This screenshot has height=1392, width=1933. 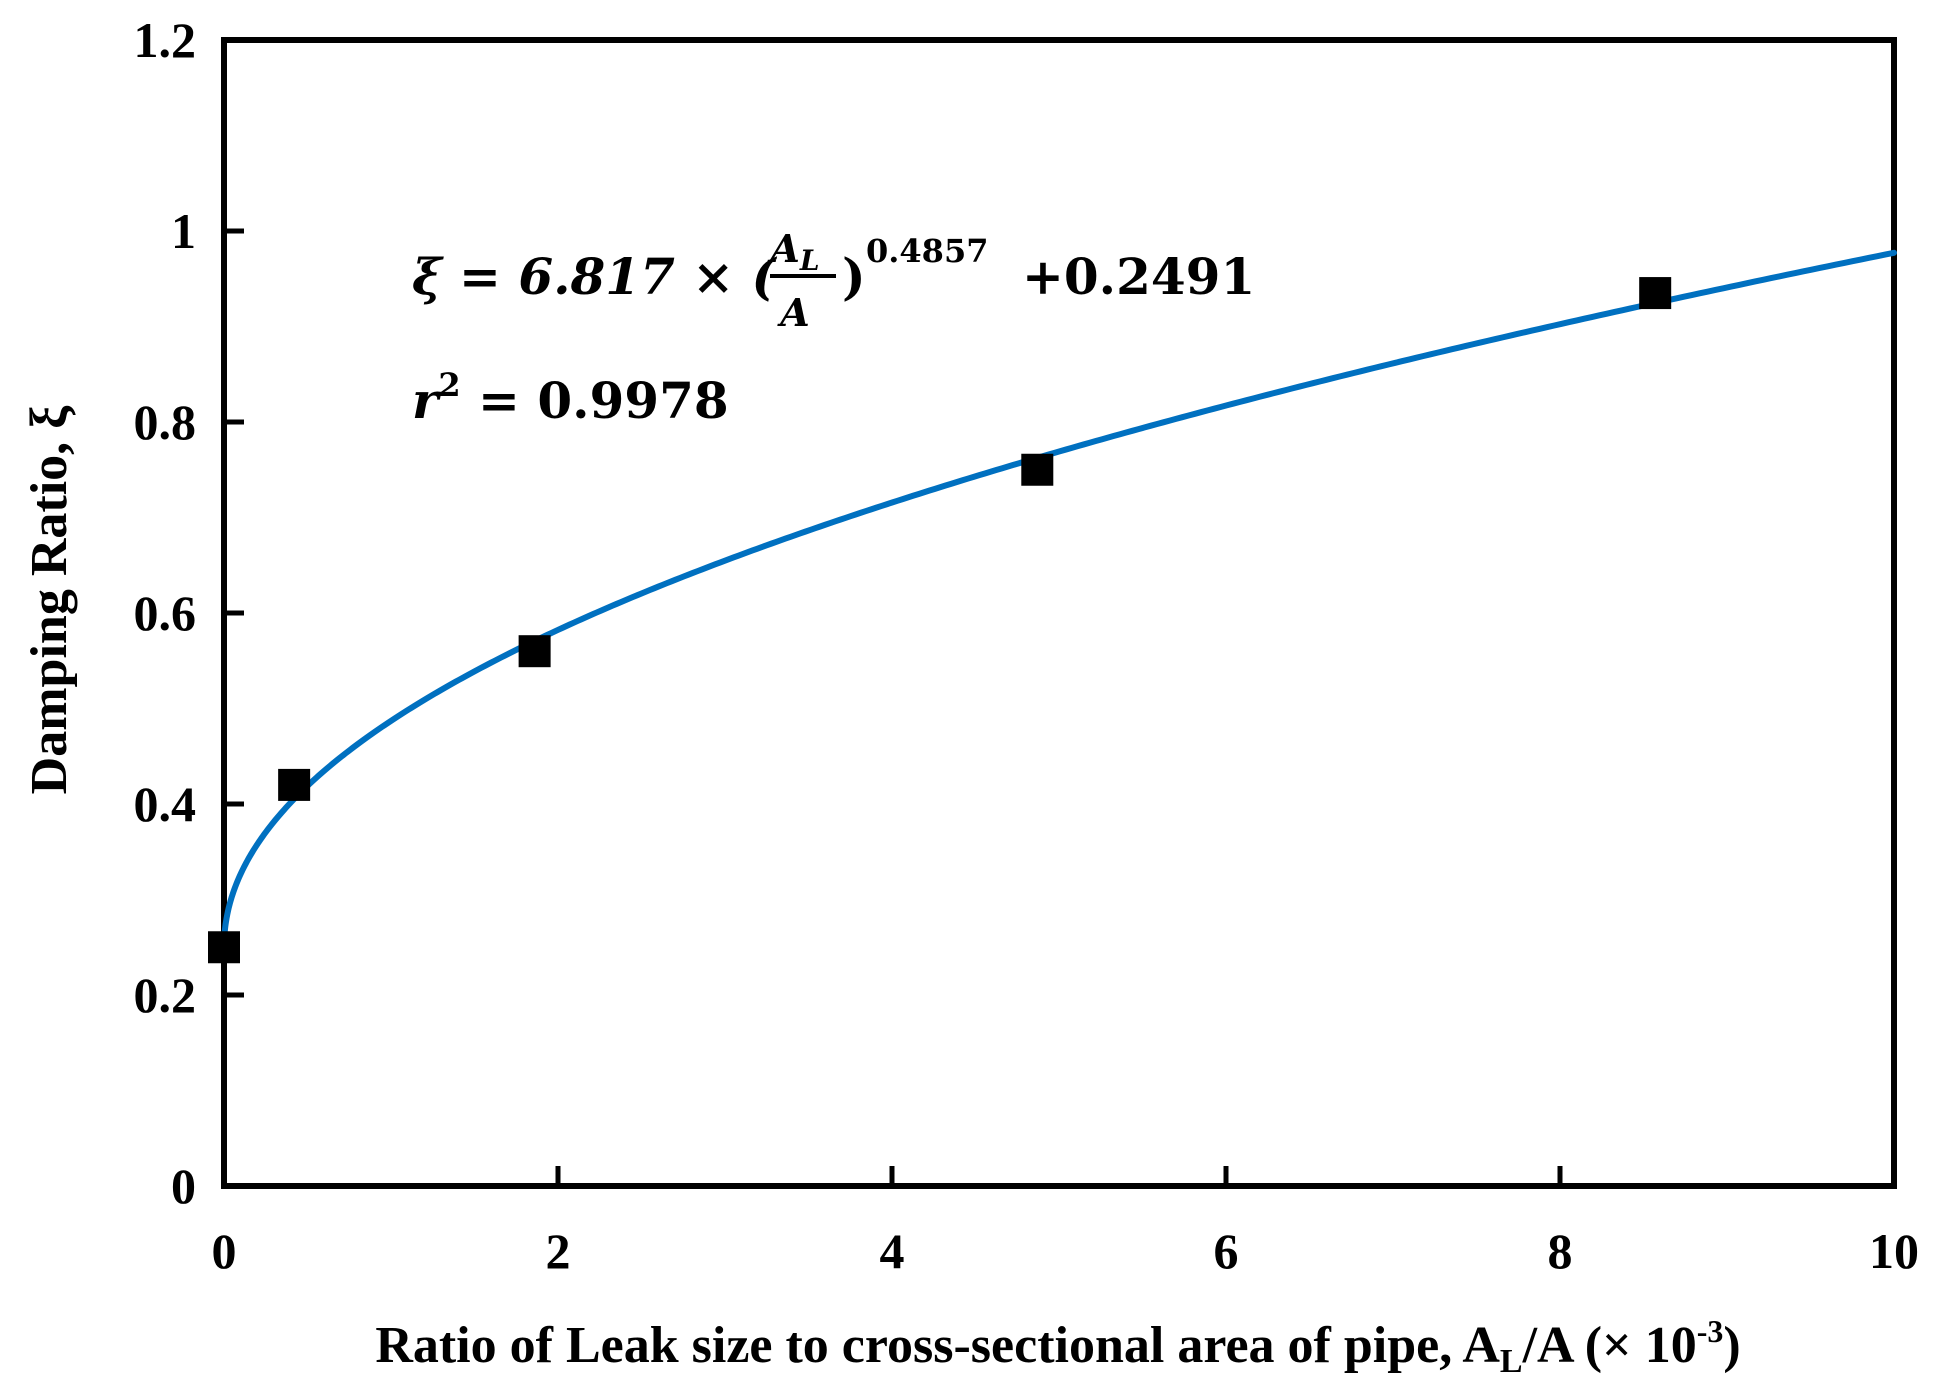 I want to click on equation-annotation: ξ = 6.817 × ( AL A ) 0.4857 +0.2491, so click(x=833, y=280).